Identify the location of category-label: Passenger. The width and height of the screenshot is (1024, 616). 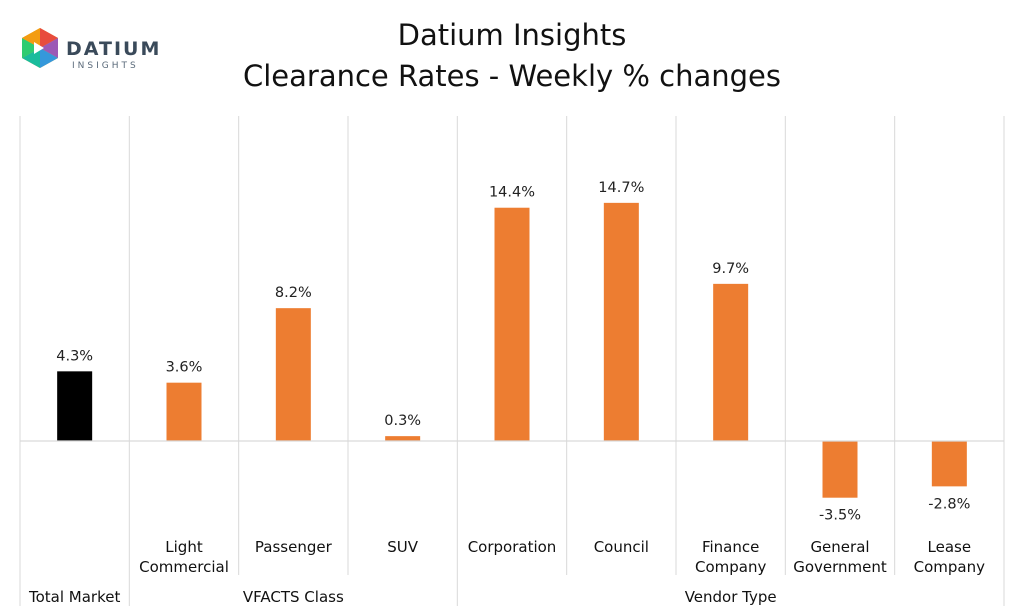
(294, 547).